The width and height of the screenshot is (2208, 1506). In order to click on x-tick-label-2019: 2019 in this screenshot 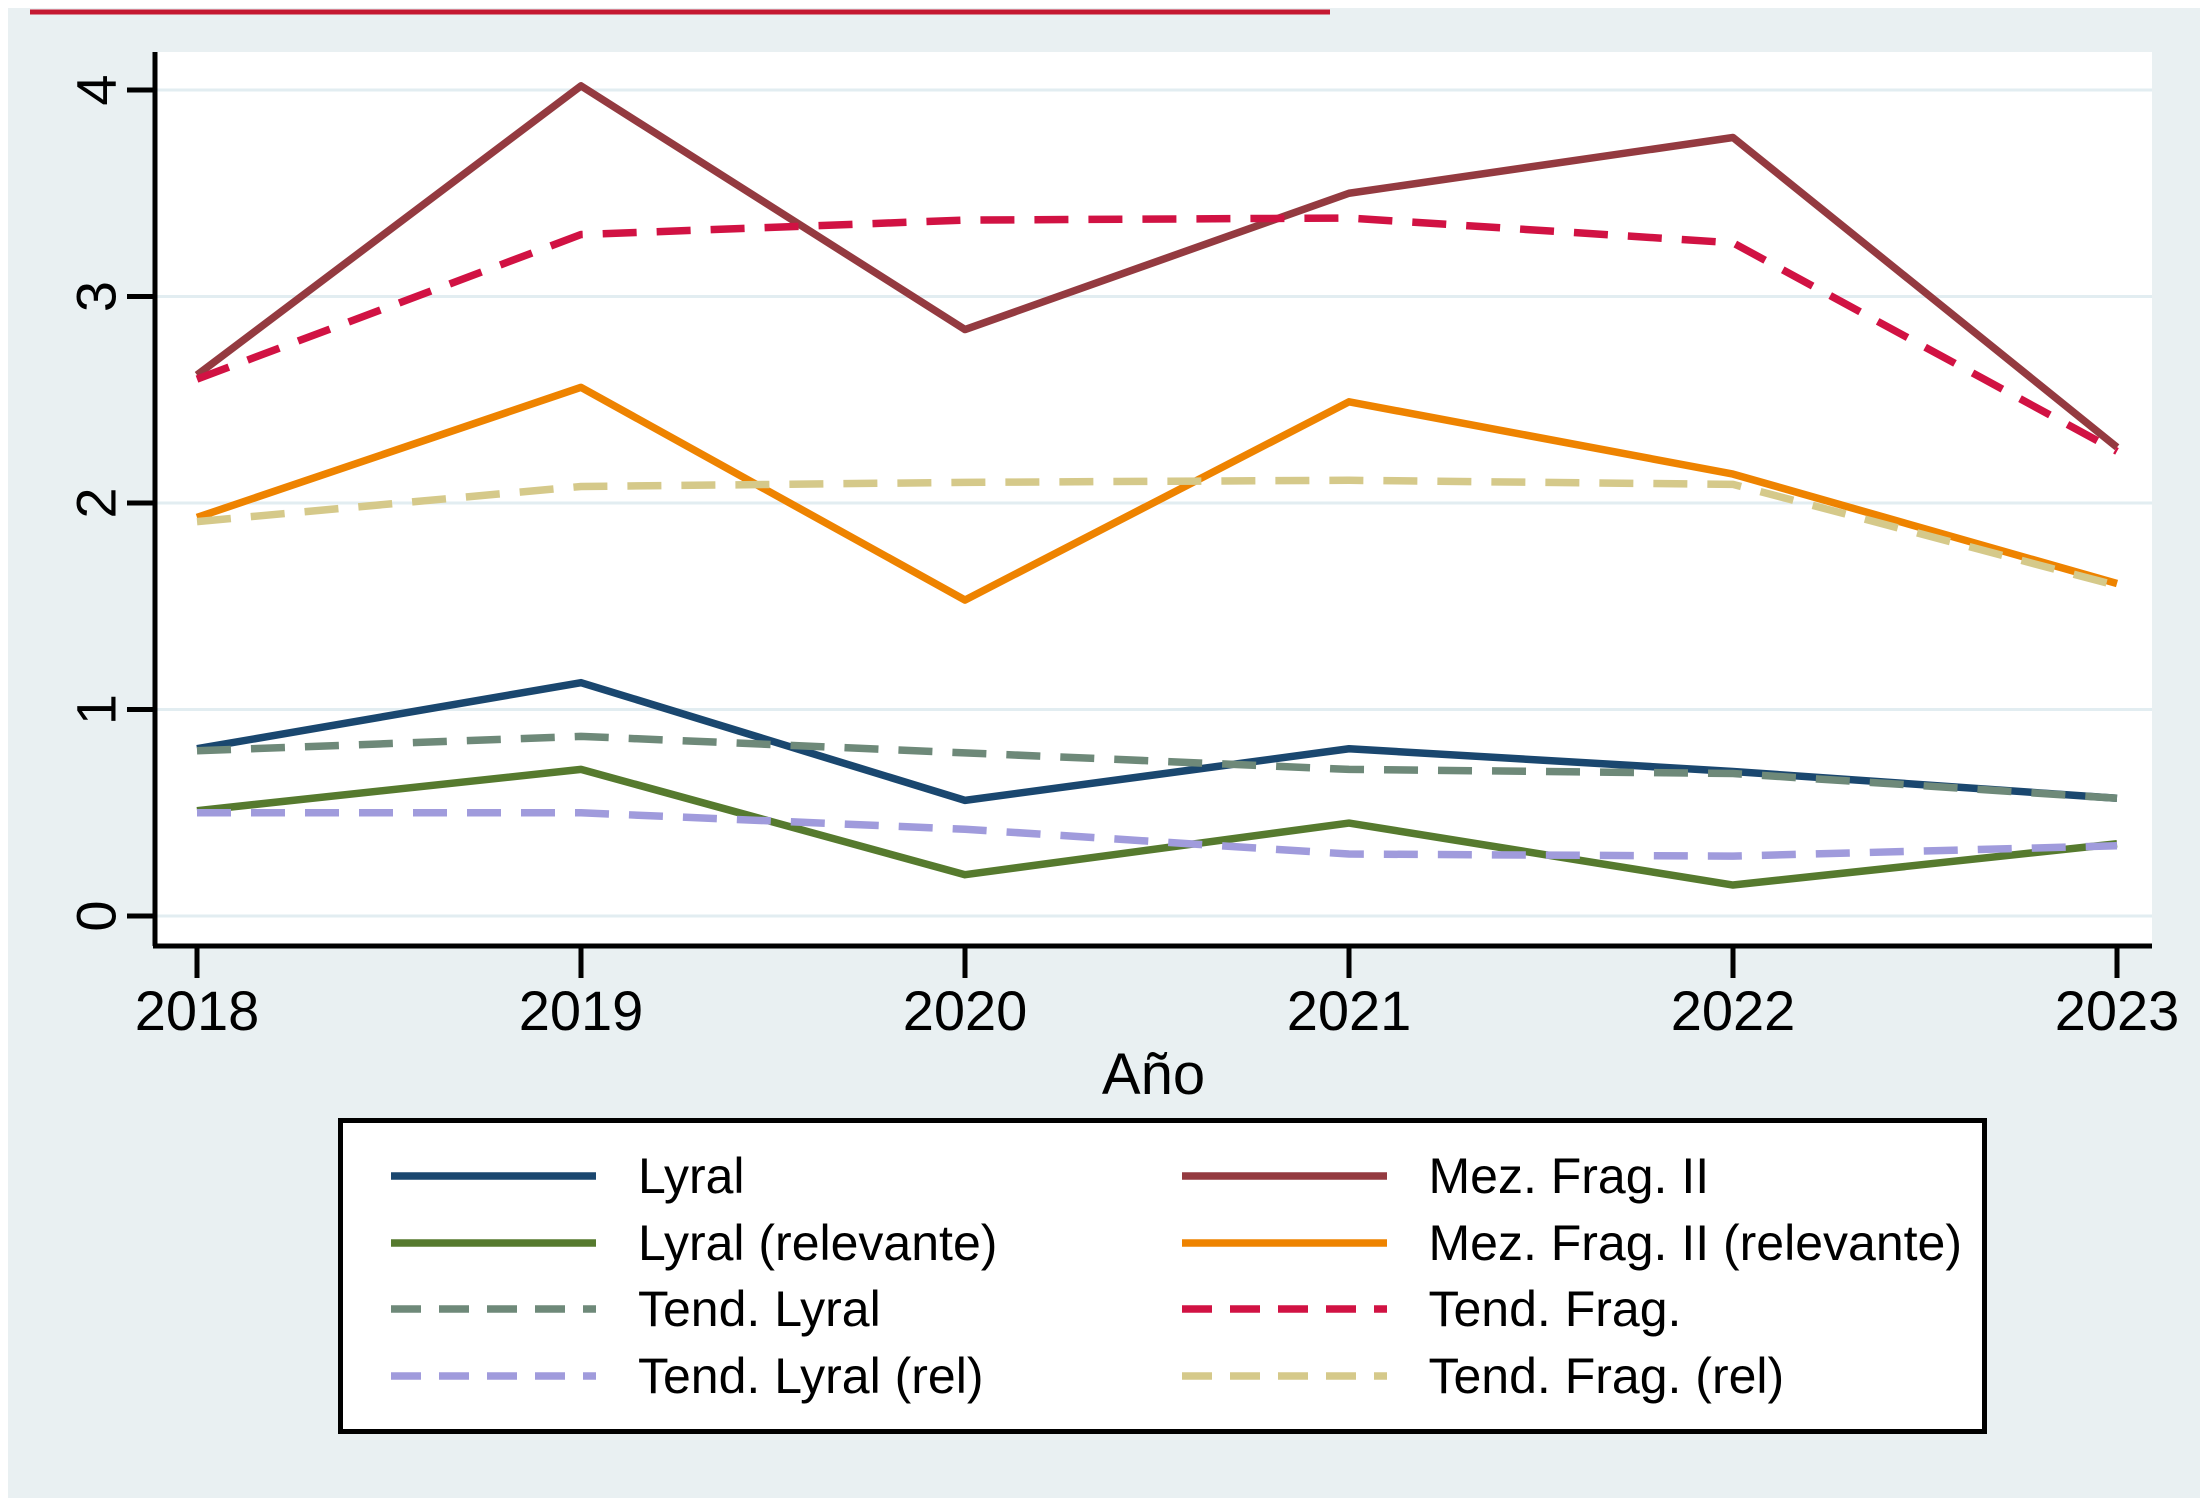, I will do `click(581, 1010)`.